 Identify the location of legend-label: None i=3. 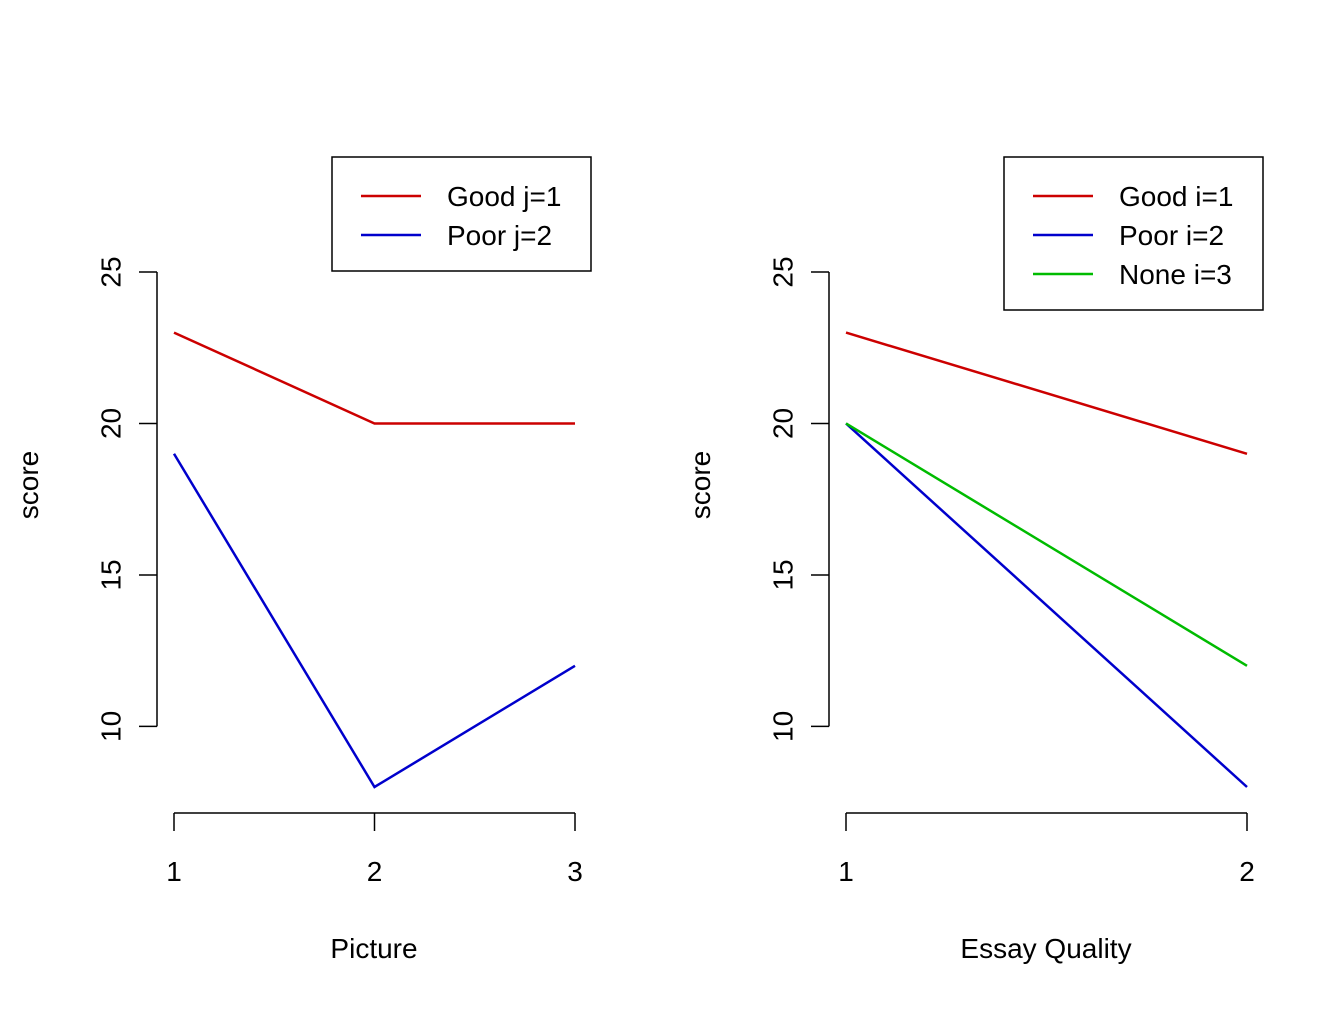
(1175, 274).